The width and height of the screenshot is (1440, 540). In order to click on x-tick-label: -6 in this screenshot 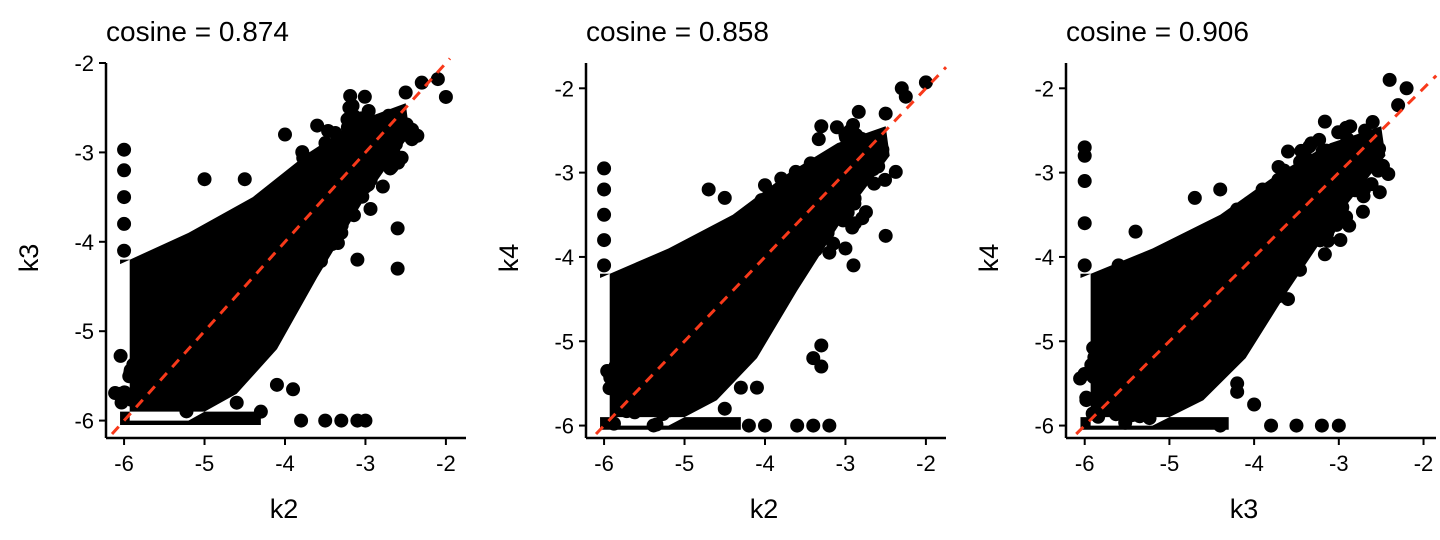, I will do `click(604, 463)`.